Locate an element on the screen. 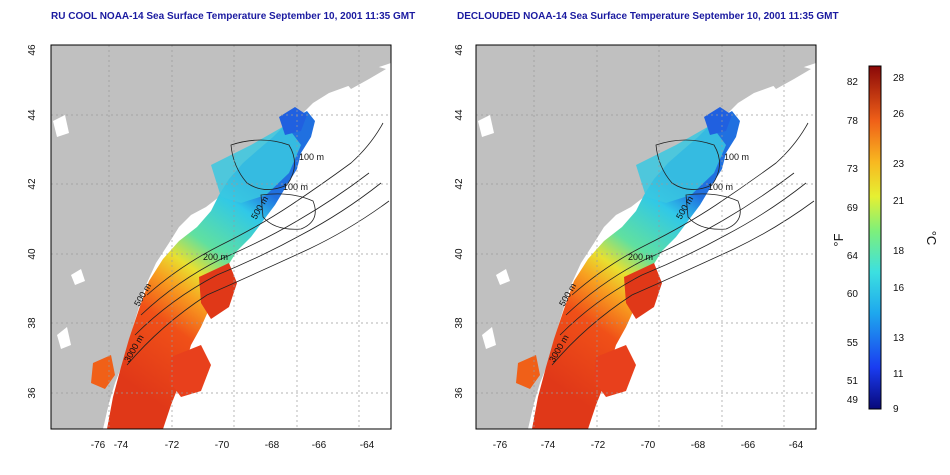 Image resolution: width=950 pixels, height=475 pixels. f-tick-label: 73 is located at coordinates (853, 169).